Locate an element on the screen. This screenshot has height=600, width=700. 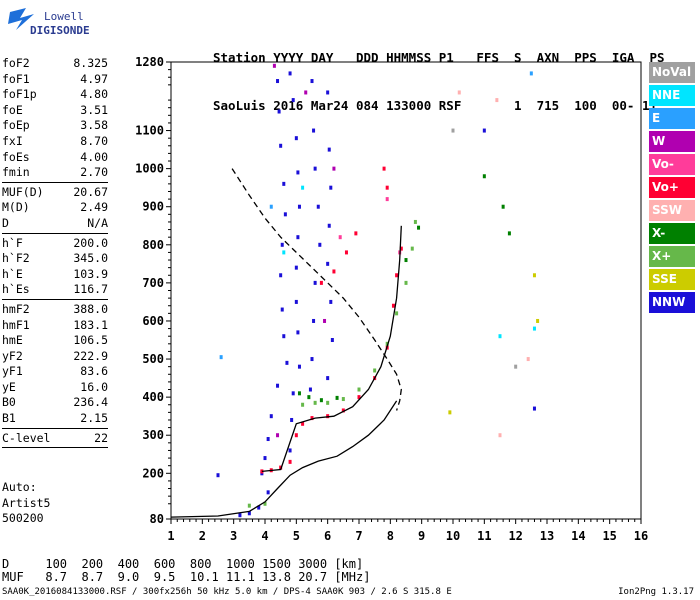
autoscaling-info: Auto: Artist5 500200 is located at coordinates (26, 503).